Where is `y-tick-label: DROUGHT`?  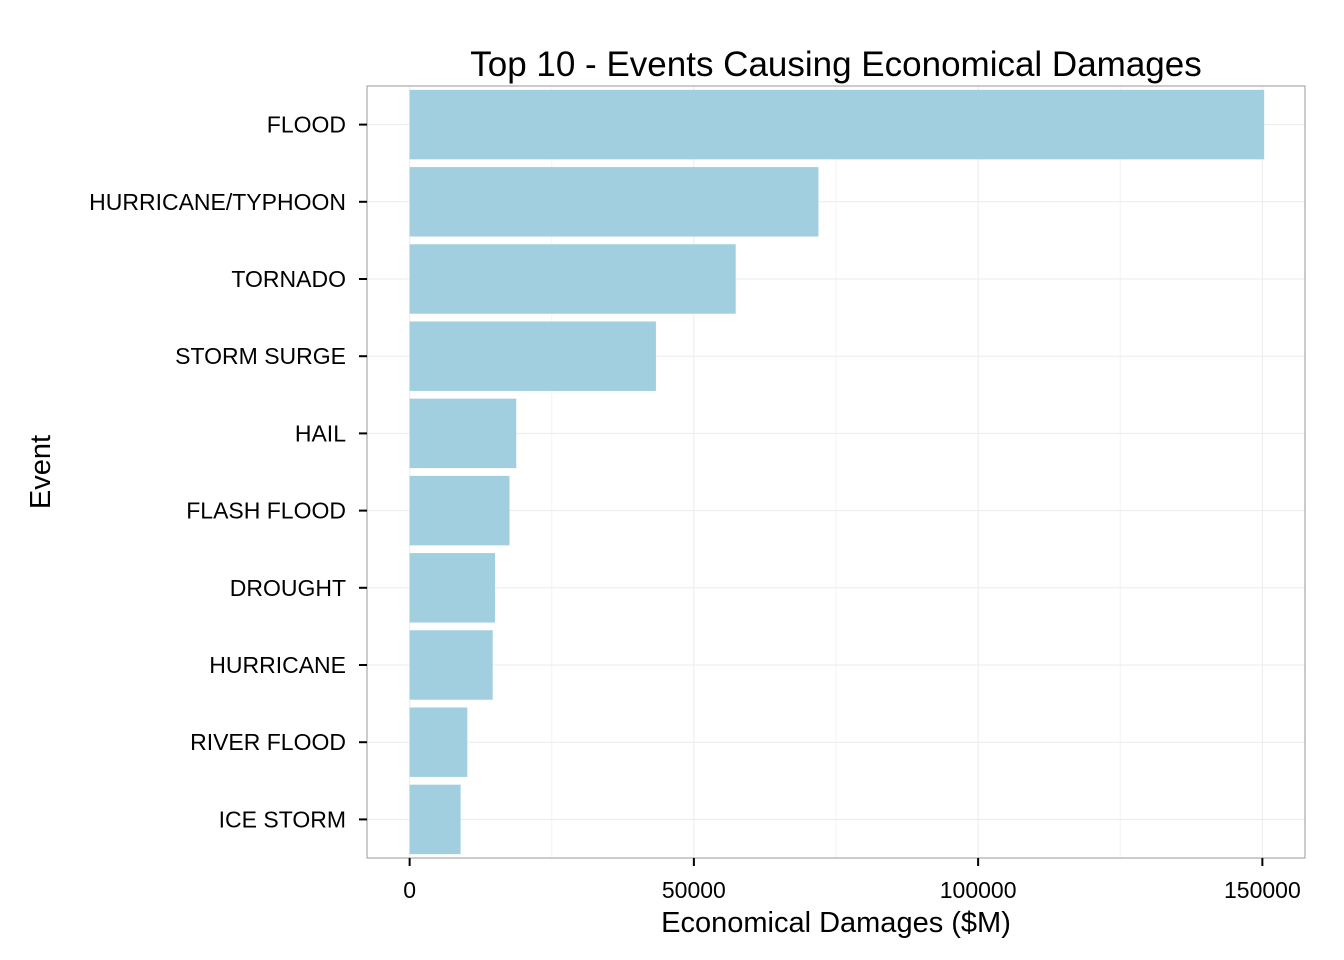
y-tick-label: DROUGHT is located at coordinates (288, 588).